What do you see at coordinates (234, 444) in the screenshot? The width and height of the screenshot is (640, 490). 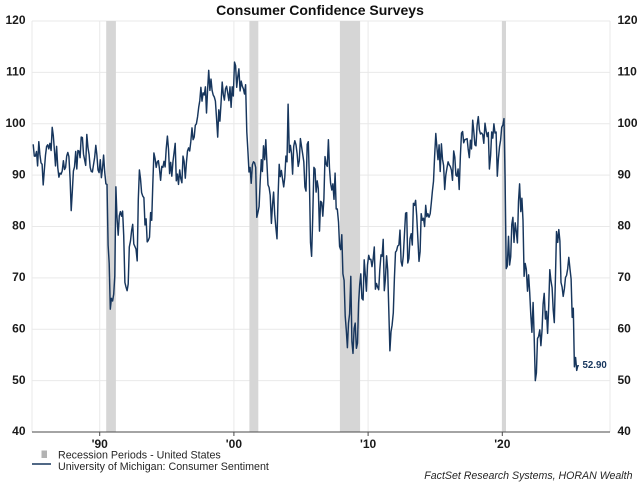 I see `svg-text: '00` at bounding box center [234, 444].